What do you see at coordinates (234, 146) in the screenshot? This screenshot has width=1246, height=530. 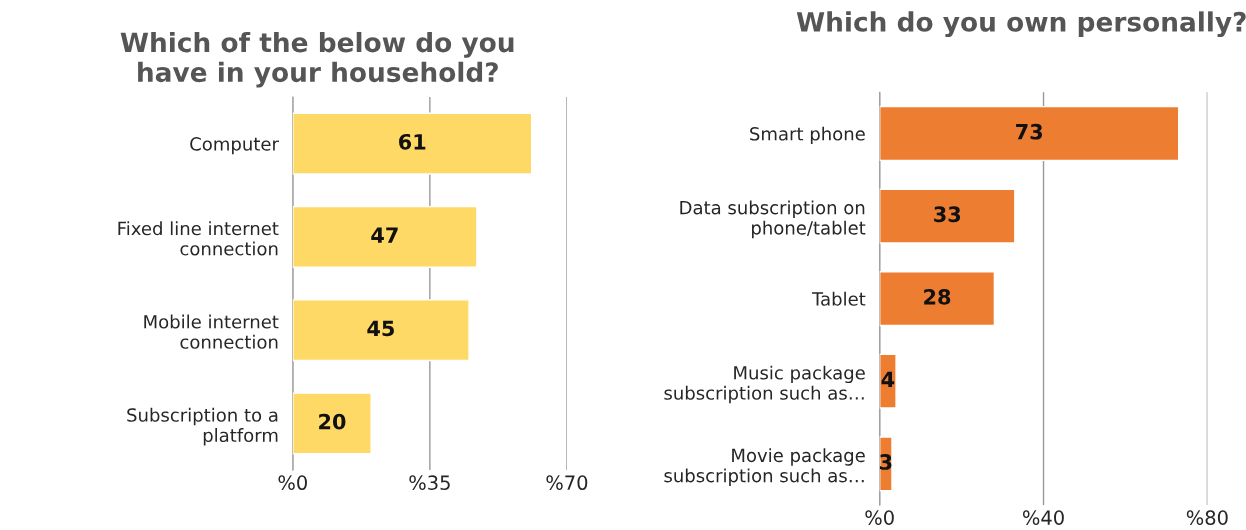 I see `y-tick-label: Computer` at bounding box center [234, 146].